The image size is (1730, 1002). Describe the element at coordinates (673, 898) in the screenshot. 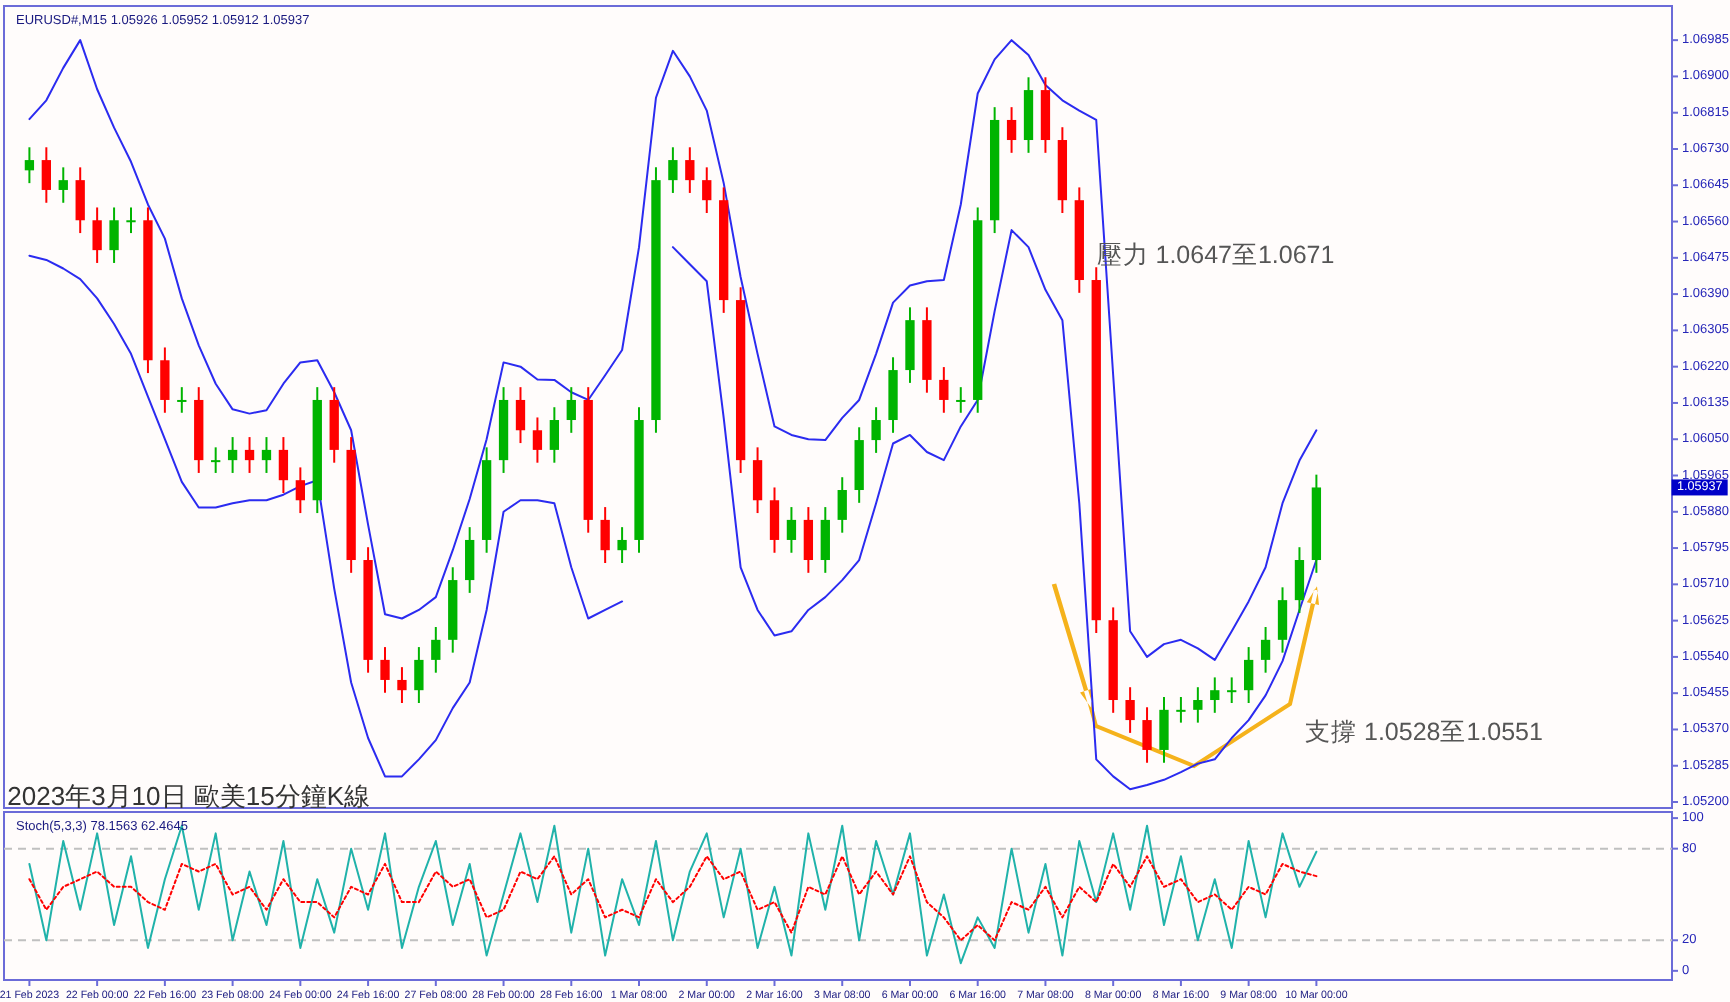

I see `line-series` at that location.